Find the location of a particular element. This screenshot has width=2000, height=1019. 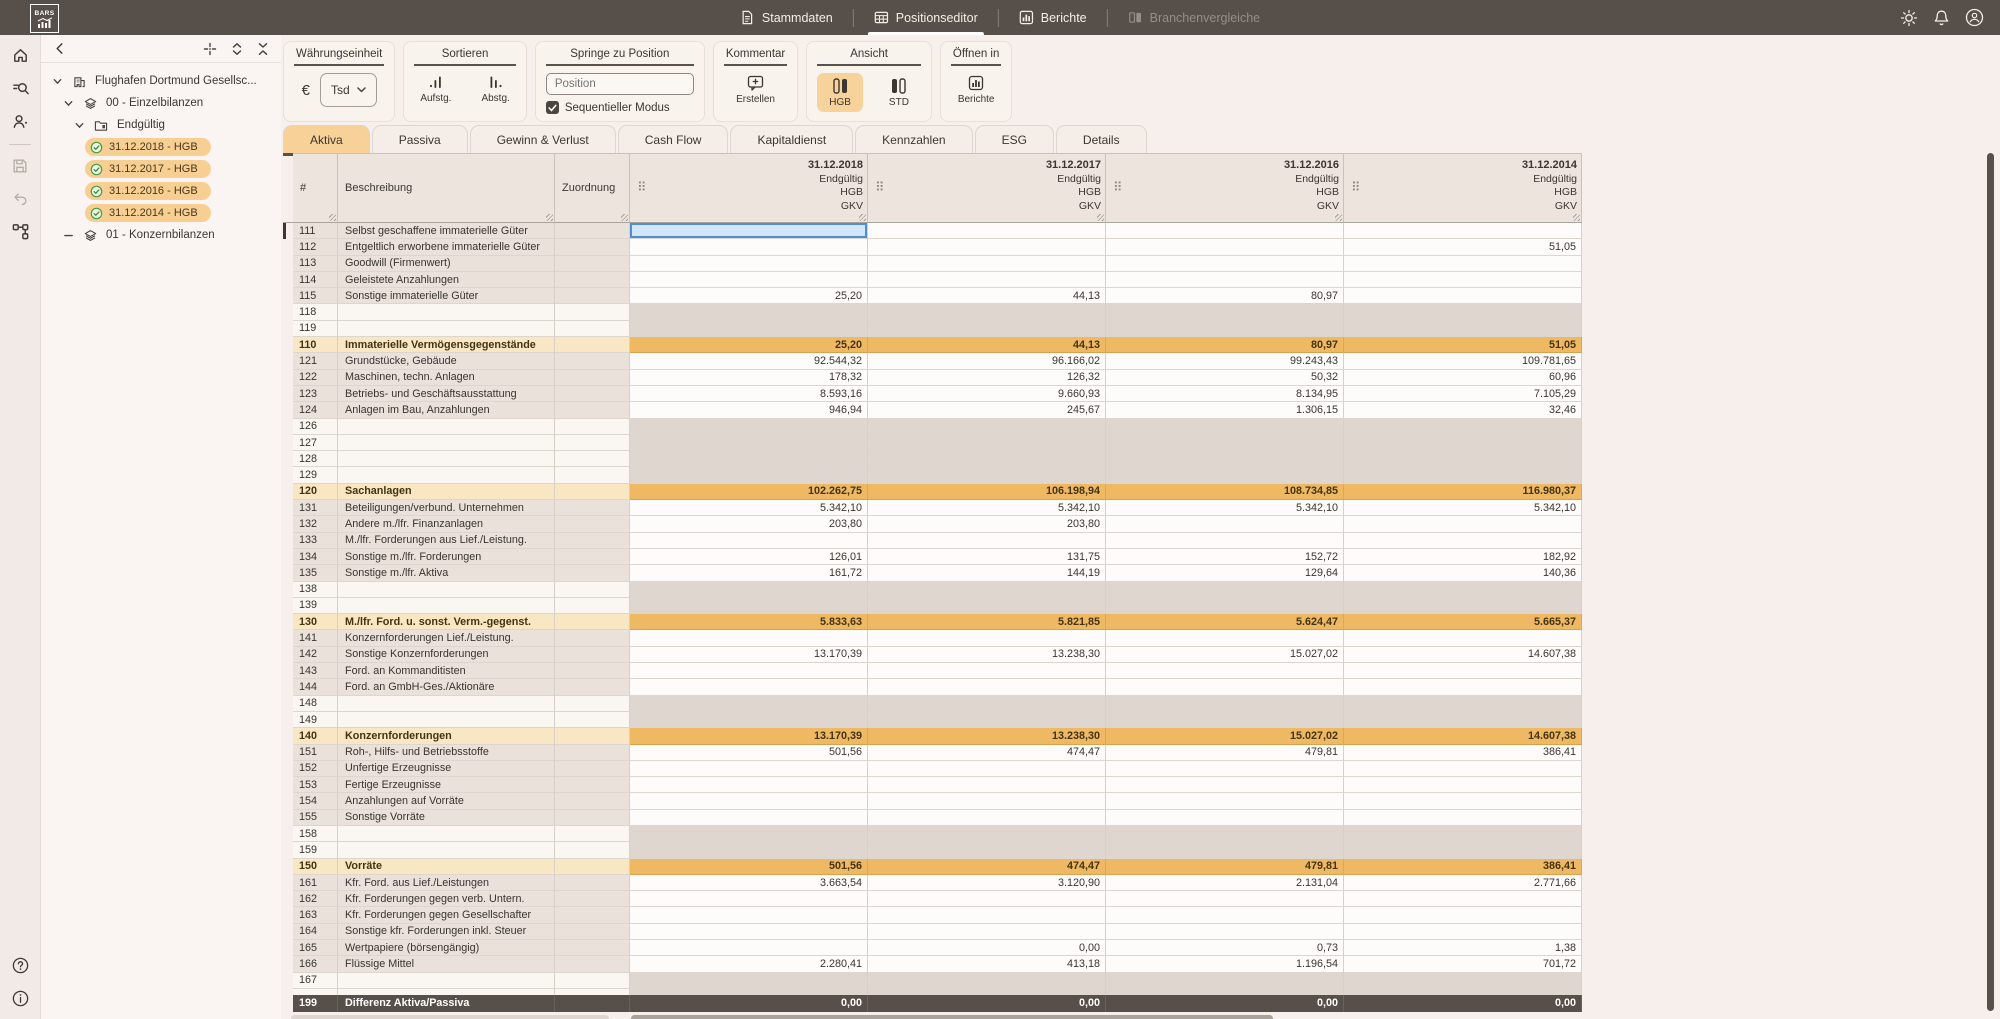

value-cell: 131,75 is located at coordinates (987, 557).